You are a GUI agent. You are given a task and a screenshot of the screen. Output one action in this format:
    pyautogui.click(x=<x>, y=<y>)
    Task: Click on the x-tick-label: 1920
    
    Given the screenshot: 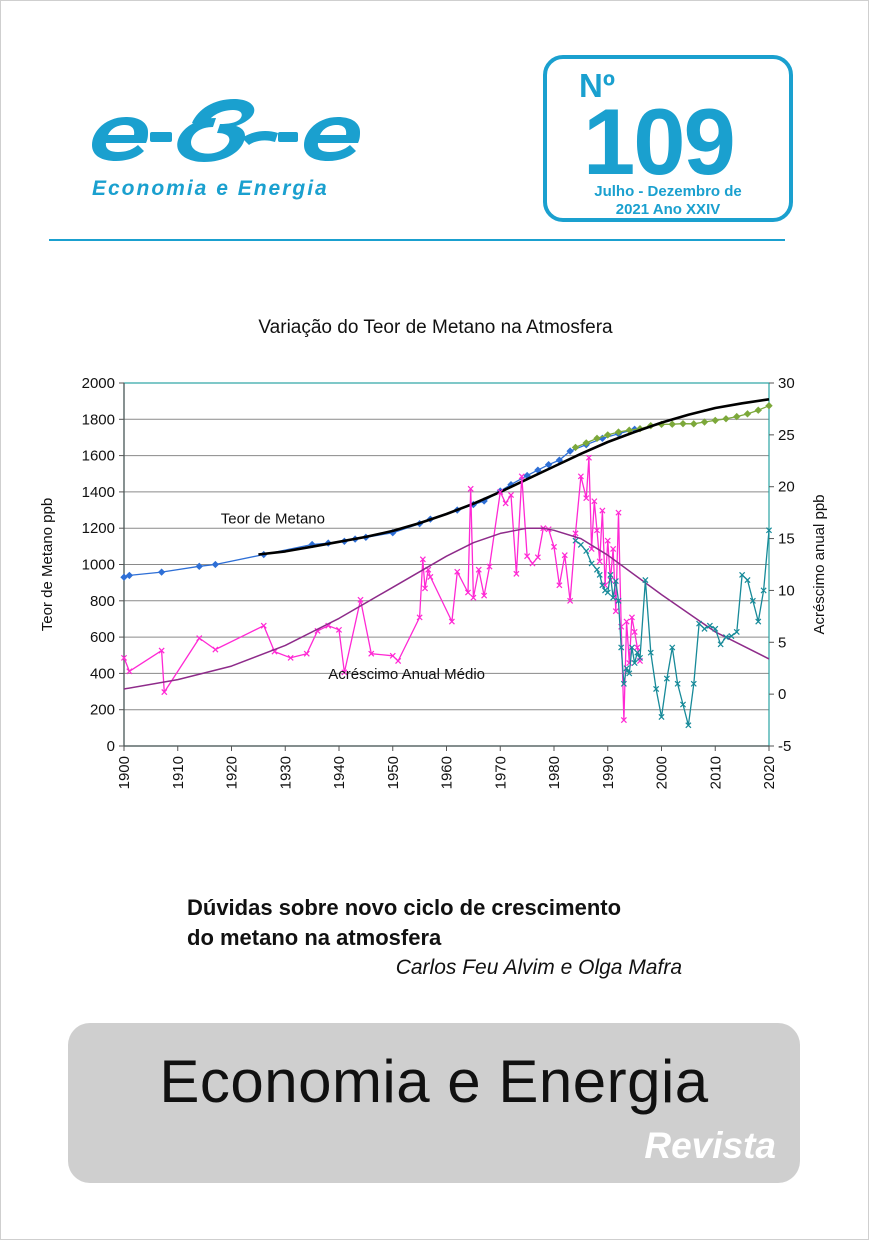 What is the action you would take?
    pyautogui.click(x=232, y=772)
    